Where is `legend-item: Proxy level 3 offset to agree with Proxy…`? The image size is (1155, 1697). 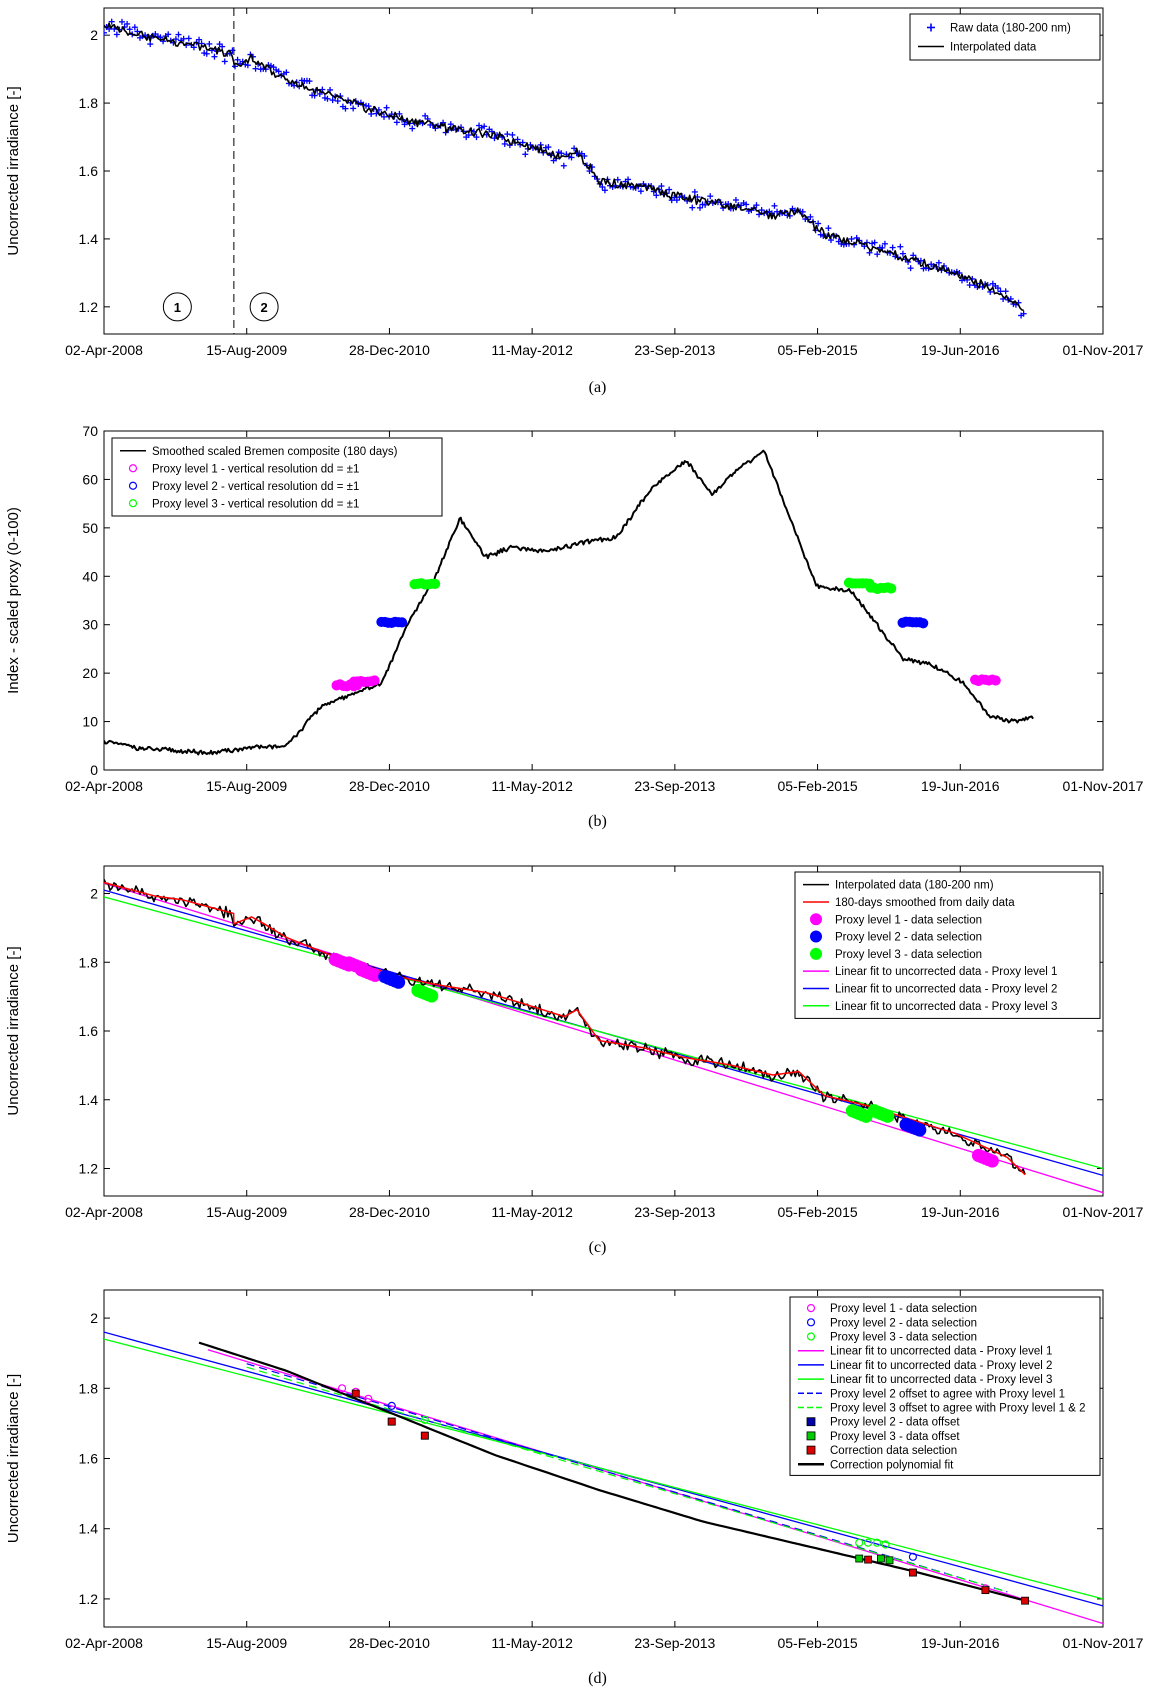 legend-item: Proxy level 3 offset to agree with Proxy… is located at coordinates (941, 1409).